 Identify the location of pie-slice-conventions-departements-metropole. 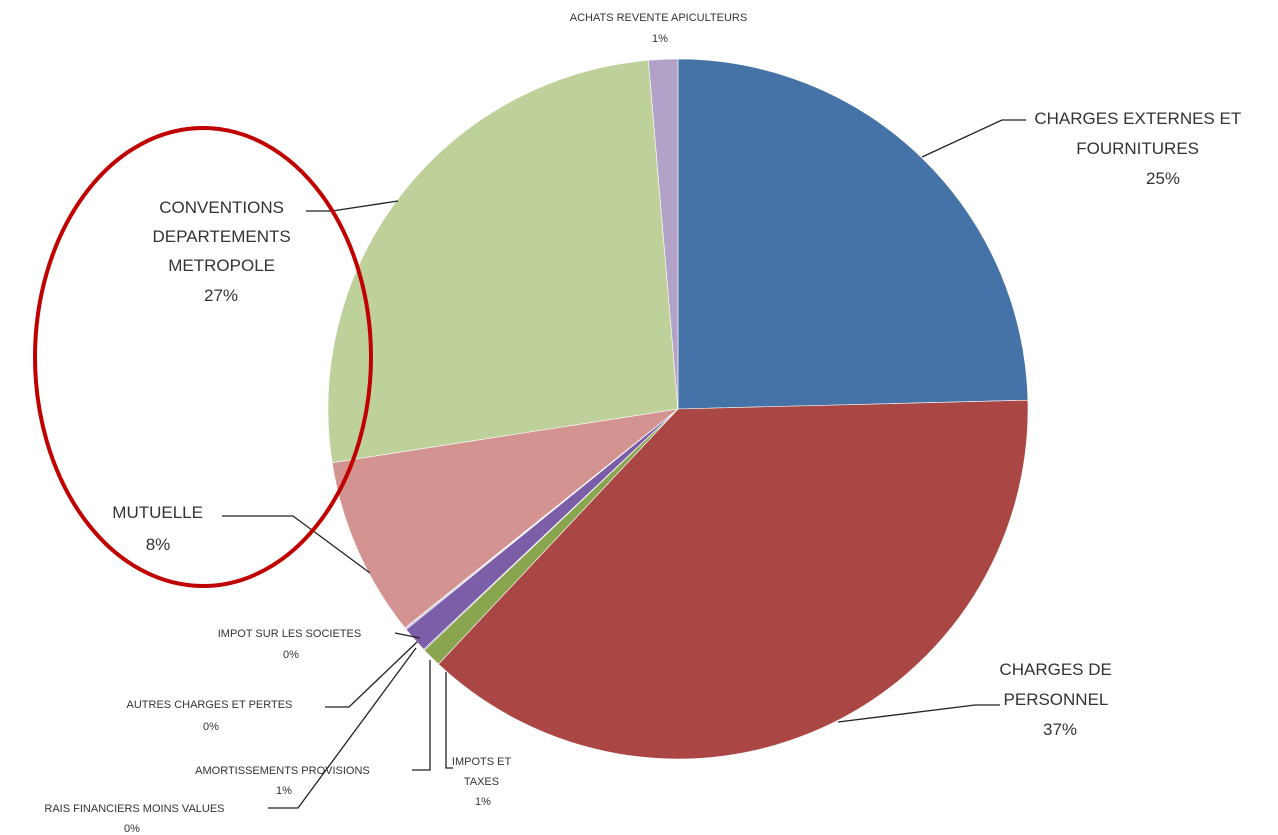
(503, 261).